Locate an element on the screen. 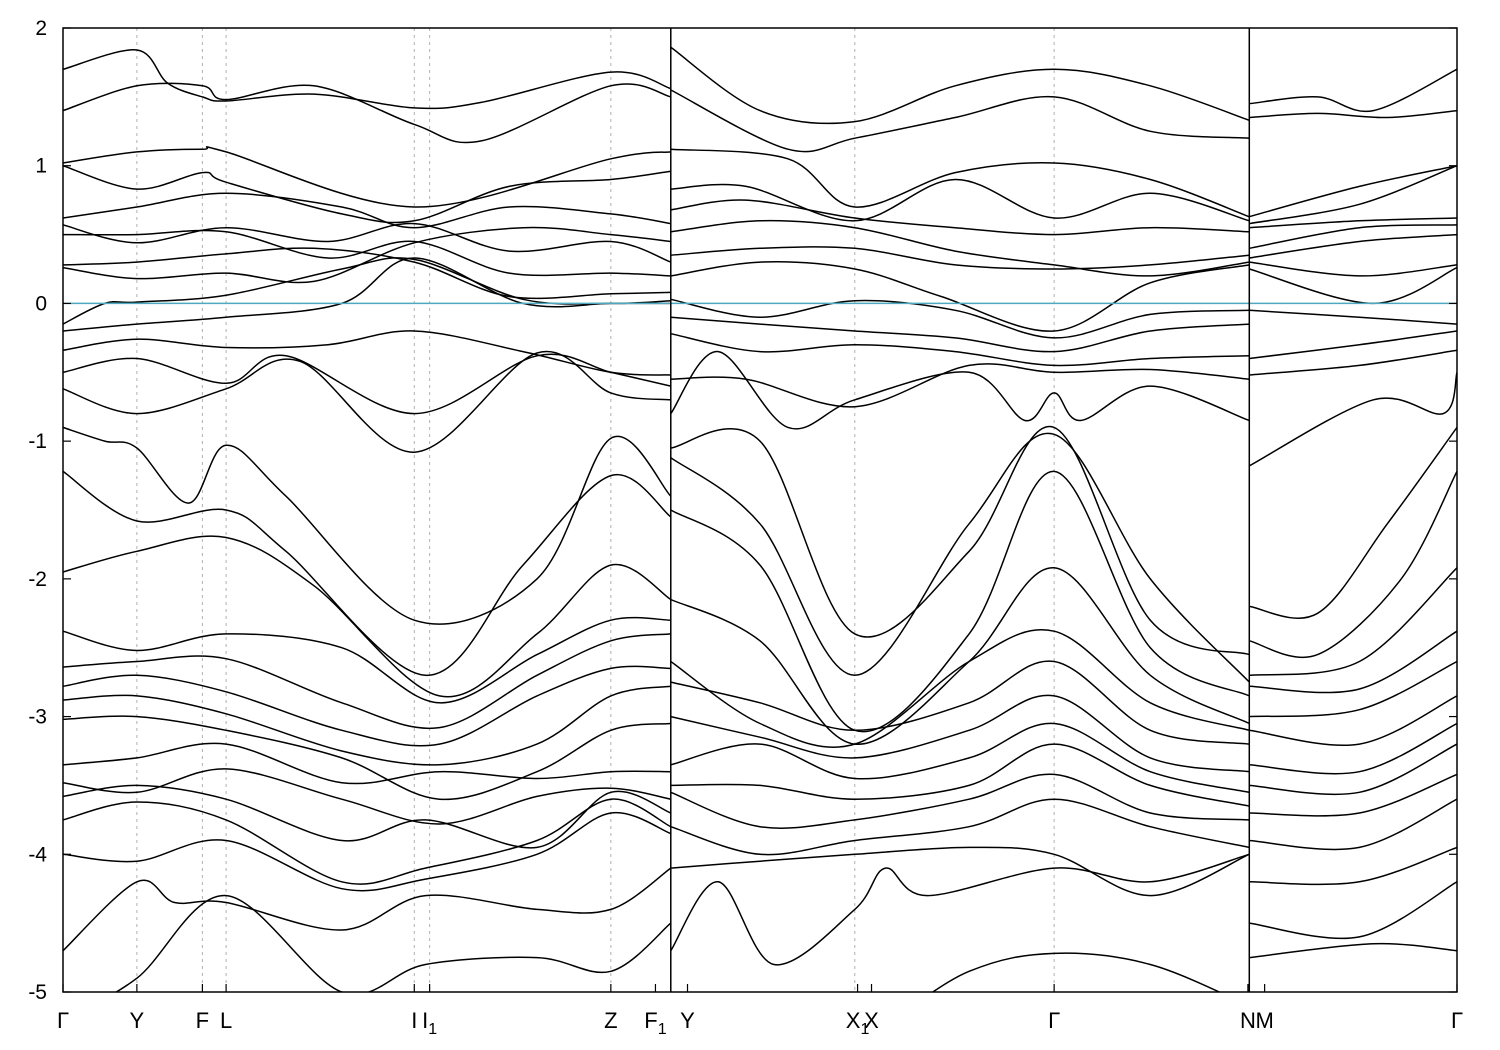 The height and width of the screenshot is (1050, 1500). kpoint-label: Z is located at coordinates (610, 1020).